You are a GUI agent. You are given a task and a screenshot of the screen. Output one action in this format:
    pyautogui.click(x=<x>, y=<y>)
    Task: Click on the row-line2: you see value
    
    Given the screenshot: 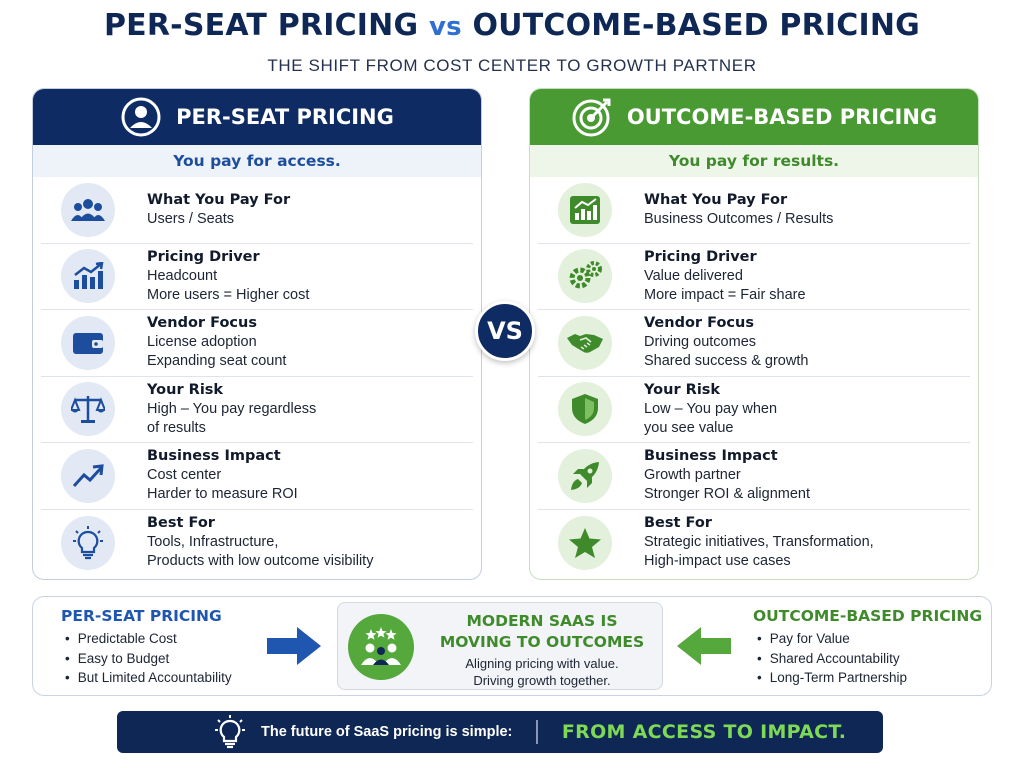 What is the action you would take?
    pyautogui.click(x=689, y=427)
    